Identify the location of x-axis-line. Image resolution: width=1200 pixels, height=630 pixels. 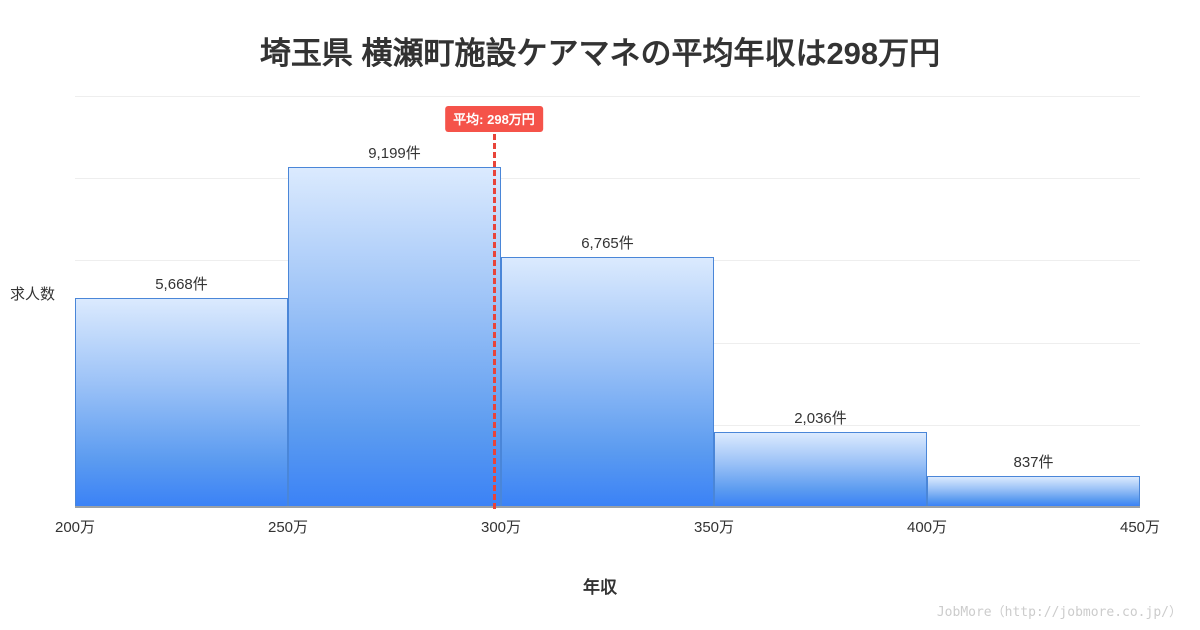
(607, 507).